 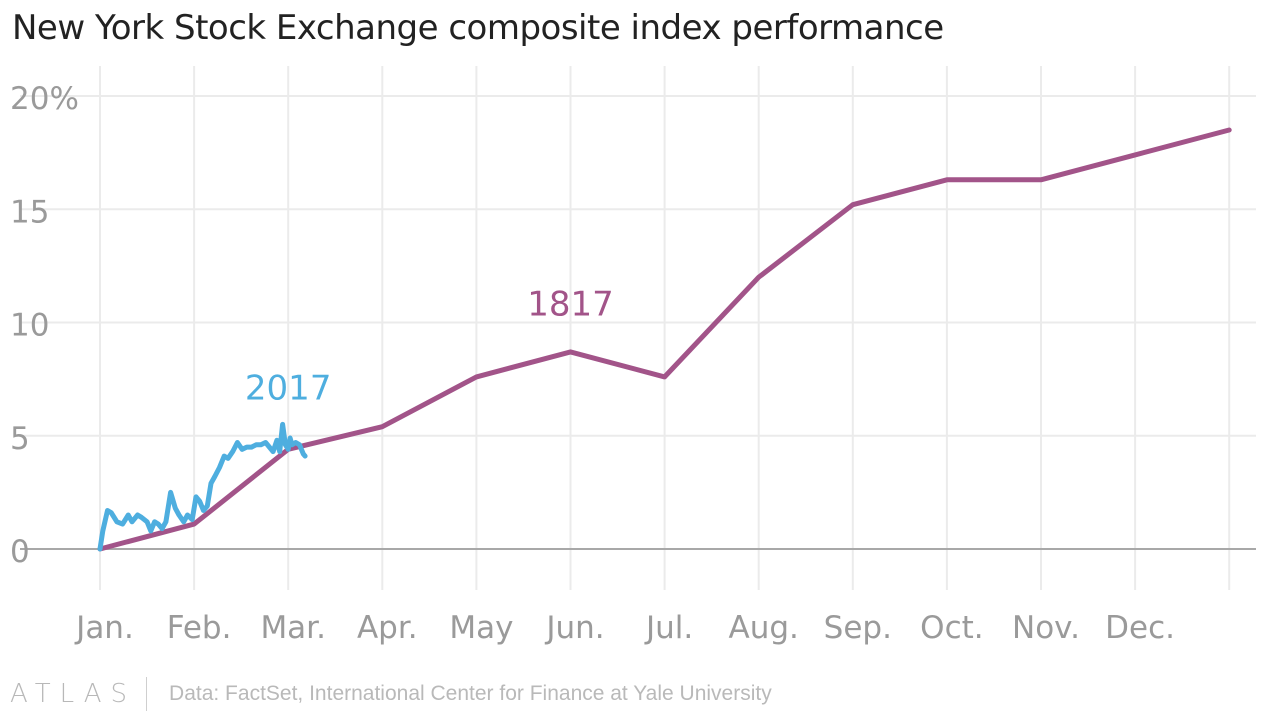 I want to click on footer-divider, so click(x=147, y=694).